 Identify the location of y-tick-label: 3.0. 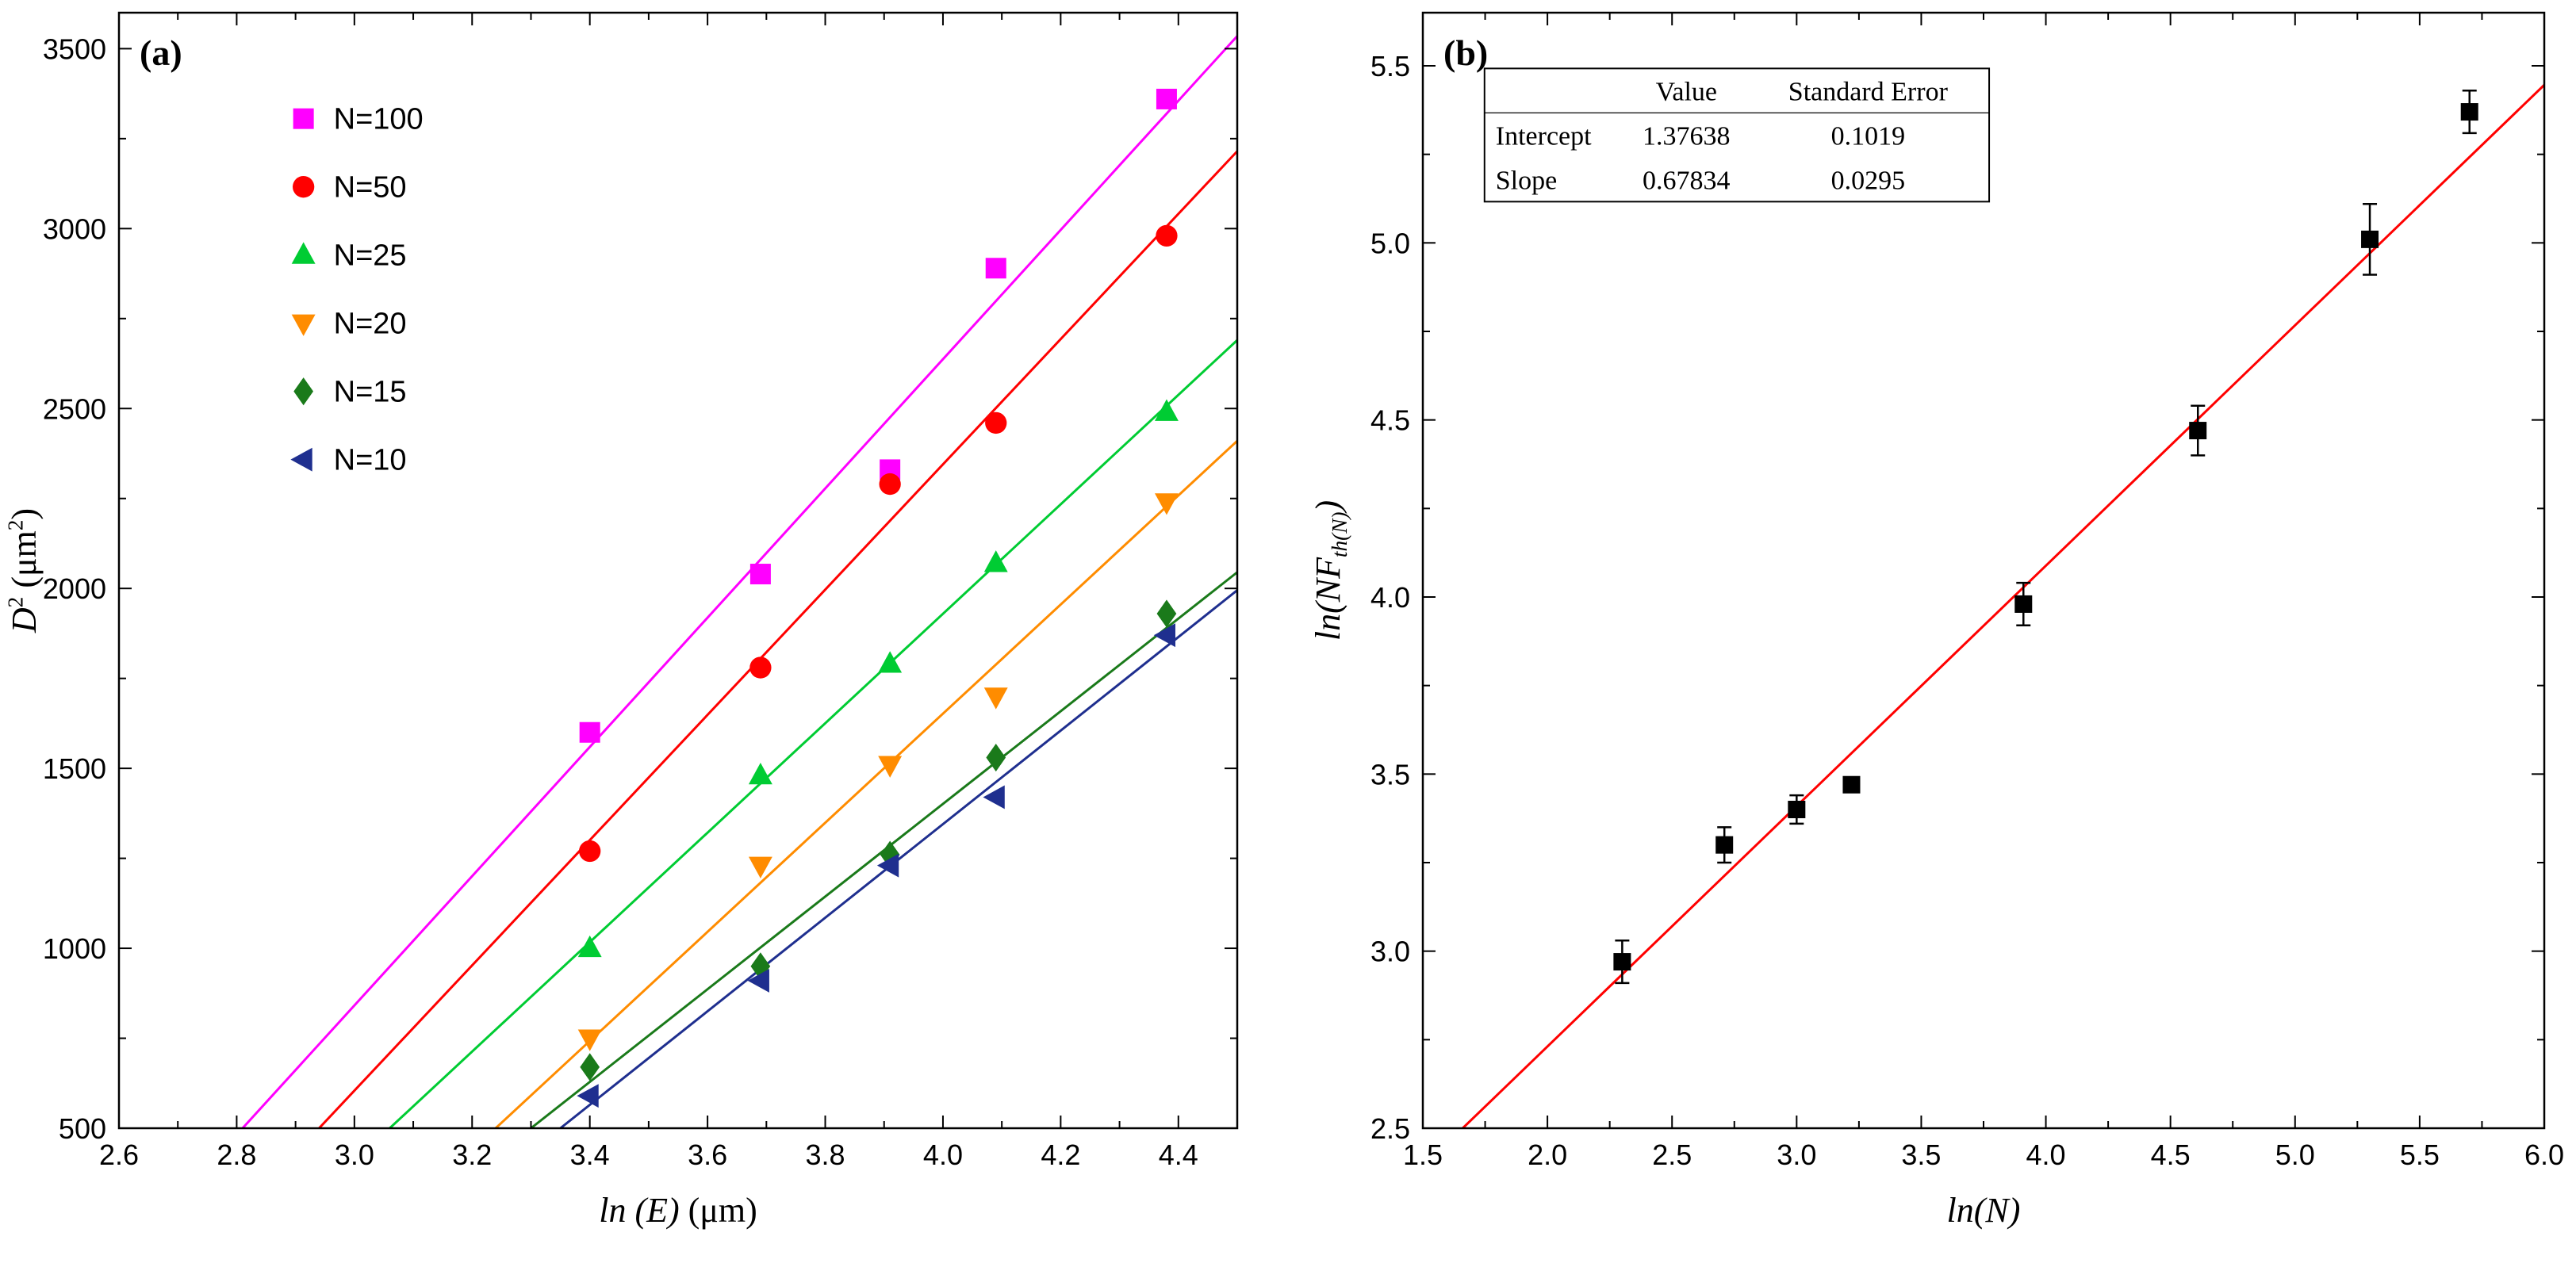
(1390, 952).